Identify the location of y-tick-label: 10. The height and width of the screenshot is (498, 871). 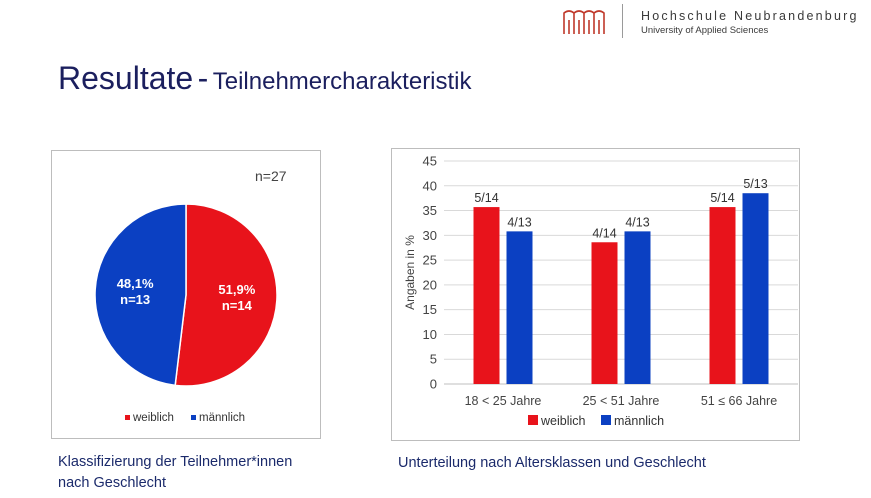
(430, 334).